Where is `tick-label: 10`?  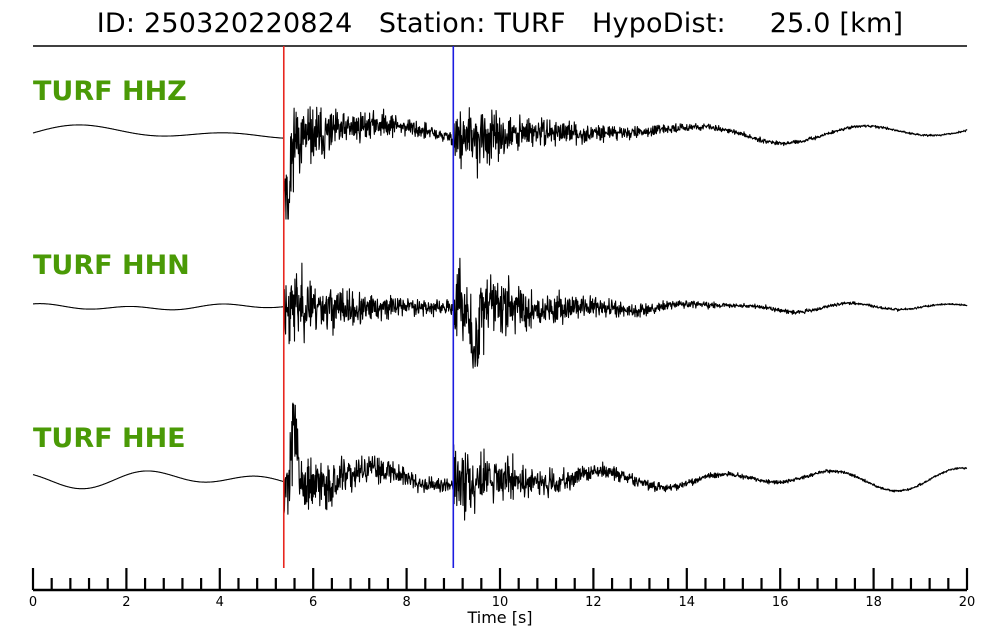 tick-label: 10 is located at coordinates (500, 602).